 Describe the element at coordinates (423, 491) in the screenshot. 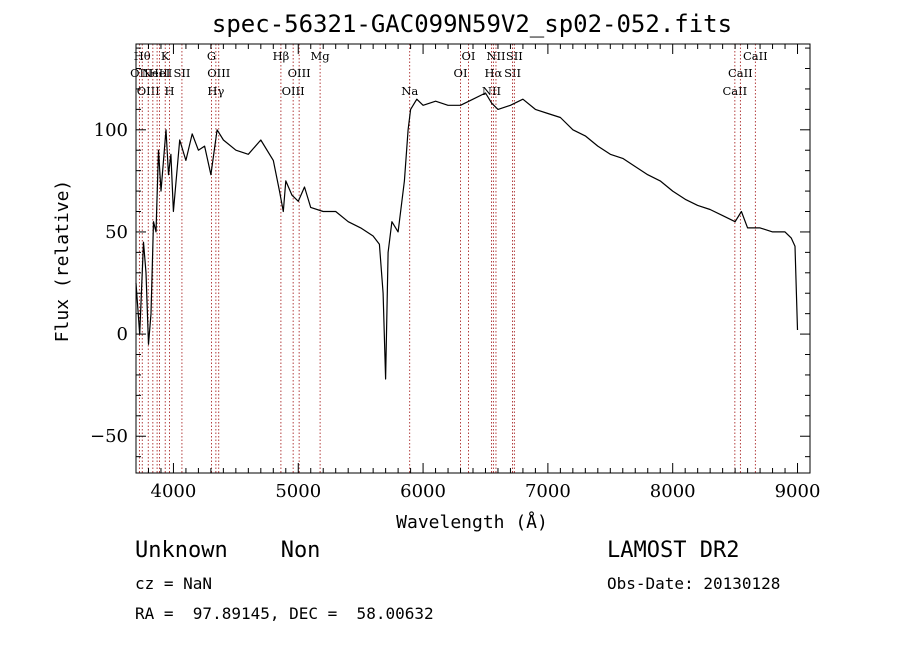

I see `x-tick-label: 6000` at that location.